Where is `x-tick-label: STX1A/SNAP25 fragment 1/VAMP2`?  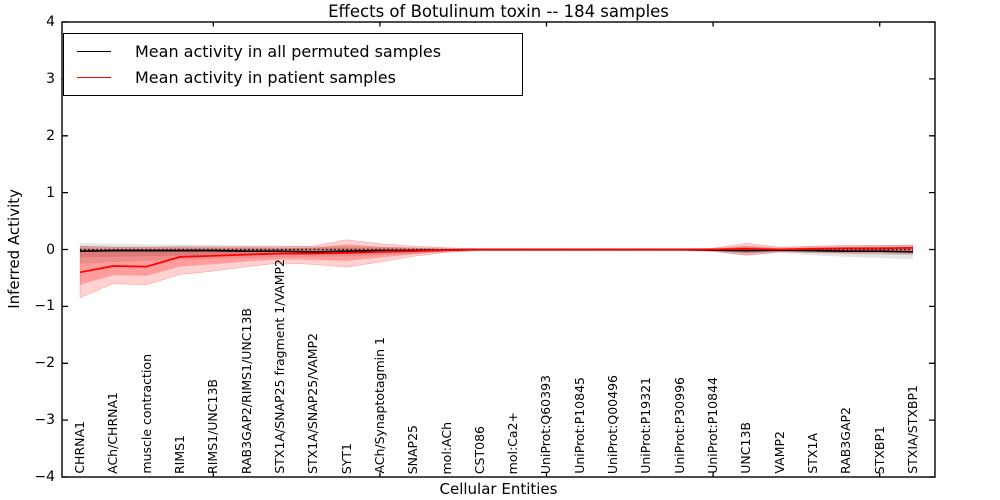
x-tick-label: STX1A/SNAP25 fragment 1/VAMP2 is located at coordinates (279, 366).